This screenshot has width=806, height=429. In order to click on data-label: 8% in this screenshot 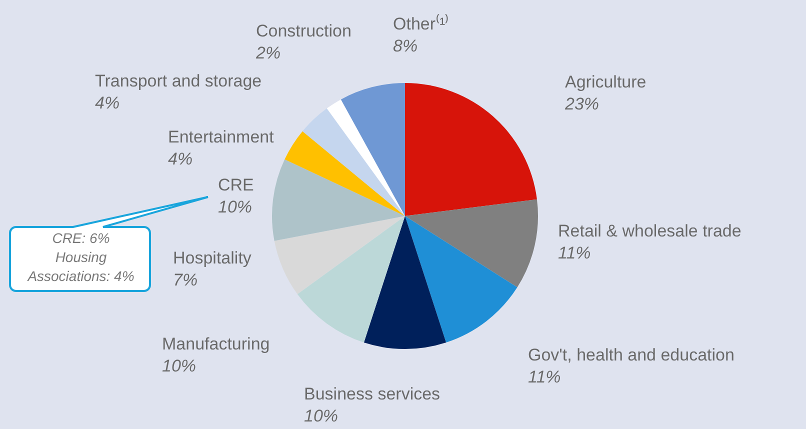, I will do `click(405, 46)`.